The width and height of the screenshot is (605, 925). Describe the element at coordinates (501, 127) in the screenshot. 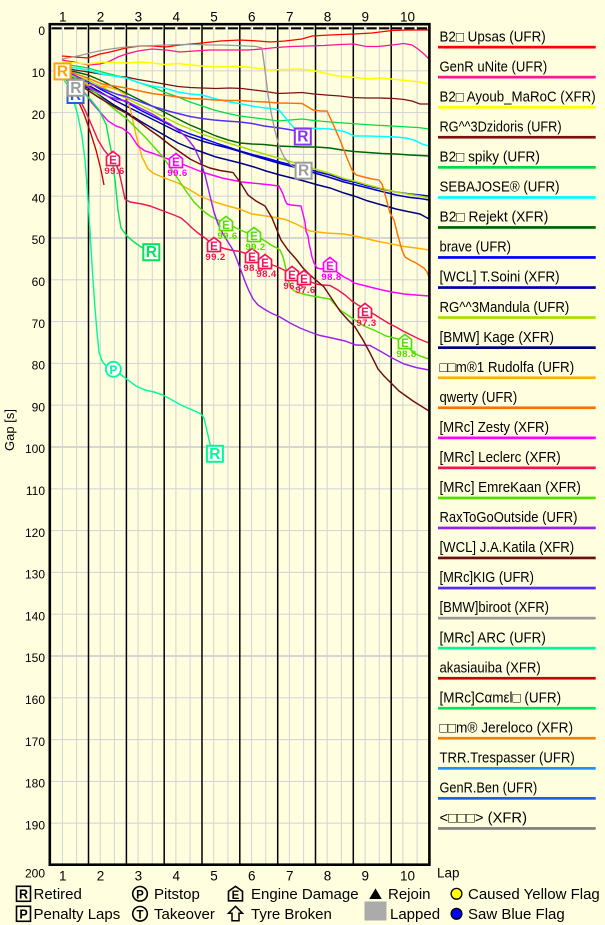

I see `svg-text: RG^^3Dzidoris (UFR)` at that location.